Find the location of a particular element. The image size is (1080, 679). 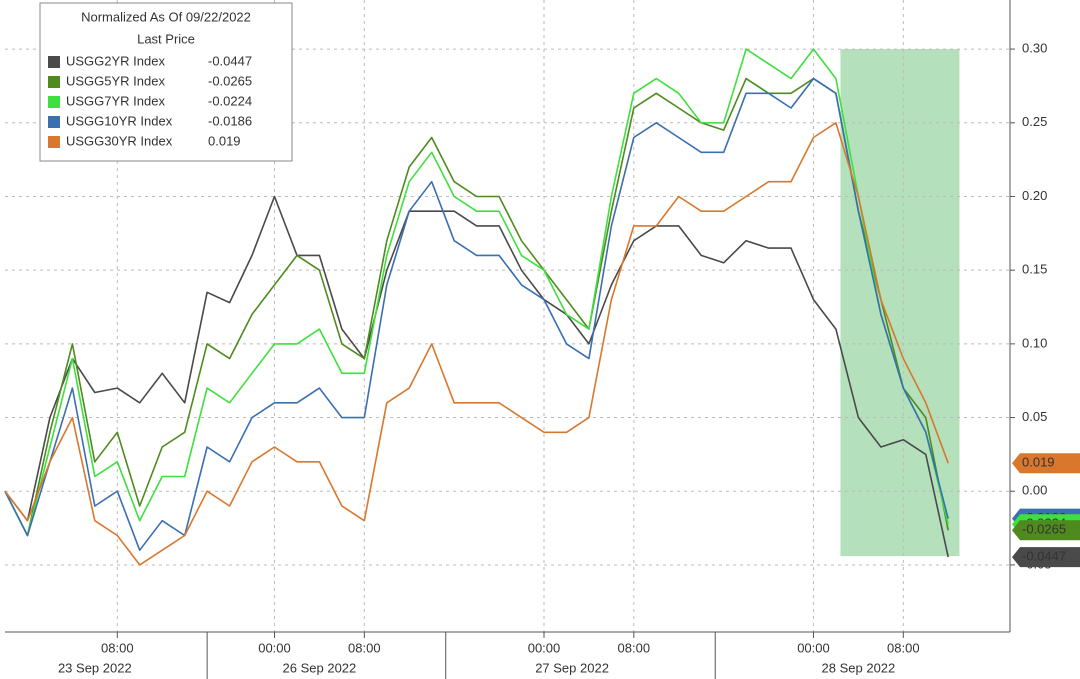

date-label: 27 Sep 2022 is located at coordinates (572, 667).